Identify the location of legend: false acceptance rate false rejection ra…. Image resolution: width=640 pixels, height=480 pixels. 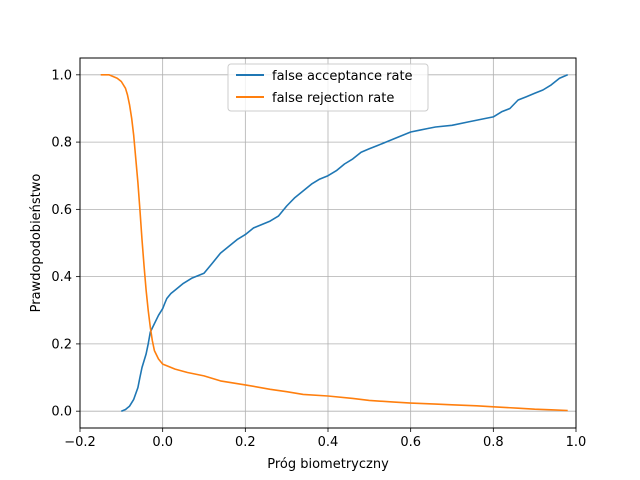
(328, 87).